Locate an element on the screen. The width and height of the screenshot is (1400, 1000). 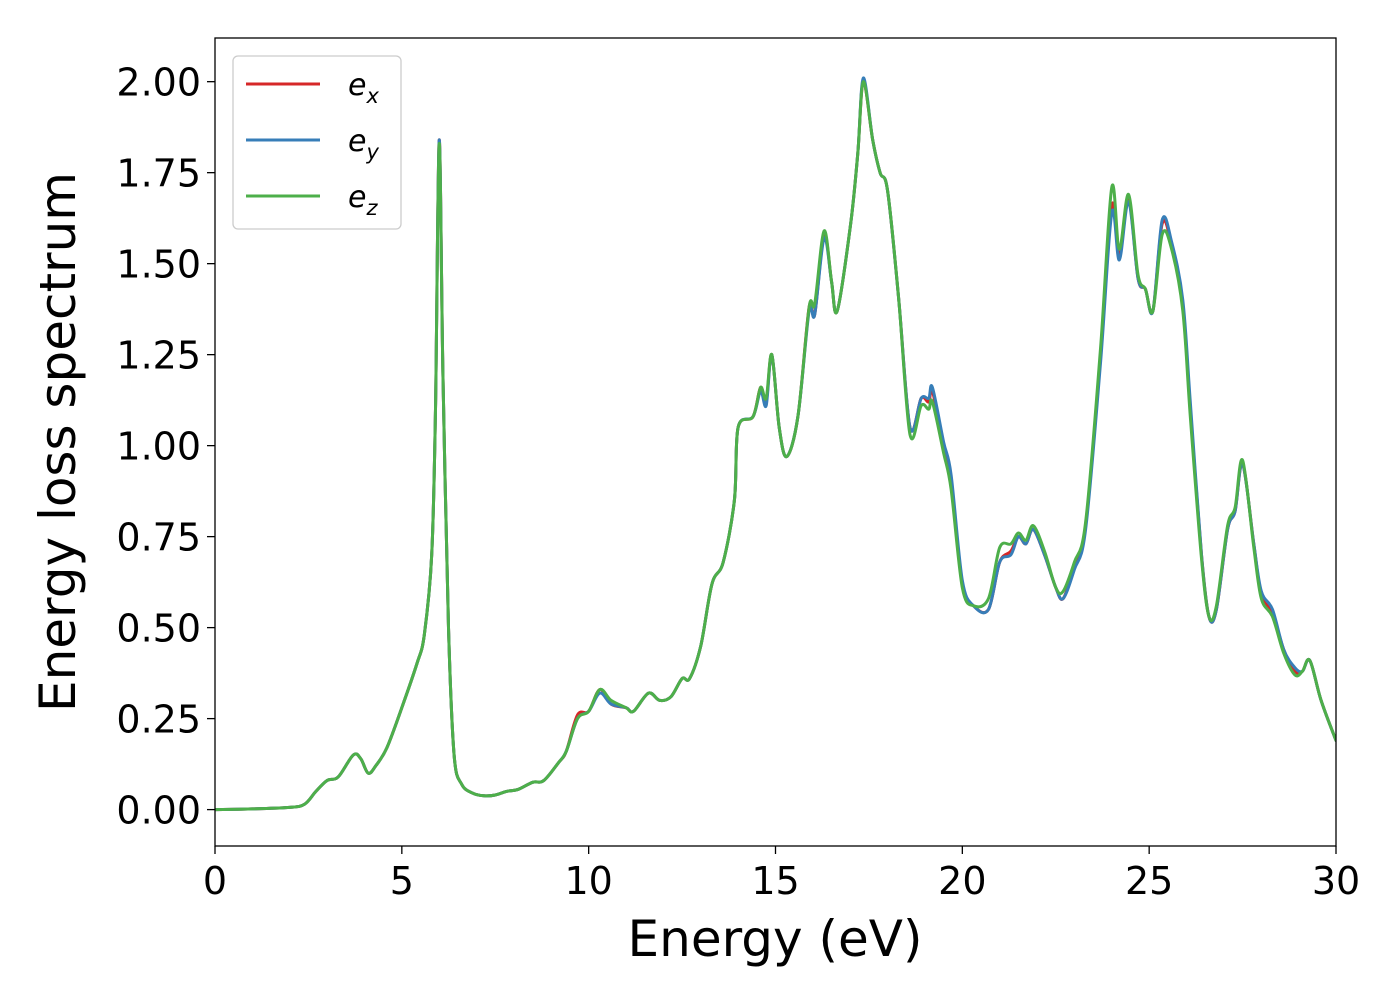
y-axis: 0.00 0.25 0.50 0.75 1.00 1.25 1.50 1.75 2.00 is located at coordinates (165, 447).